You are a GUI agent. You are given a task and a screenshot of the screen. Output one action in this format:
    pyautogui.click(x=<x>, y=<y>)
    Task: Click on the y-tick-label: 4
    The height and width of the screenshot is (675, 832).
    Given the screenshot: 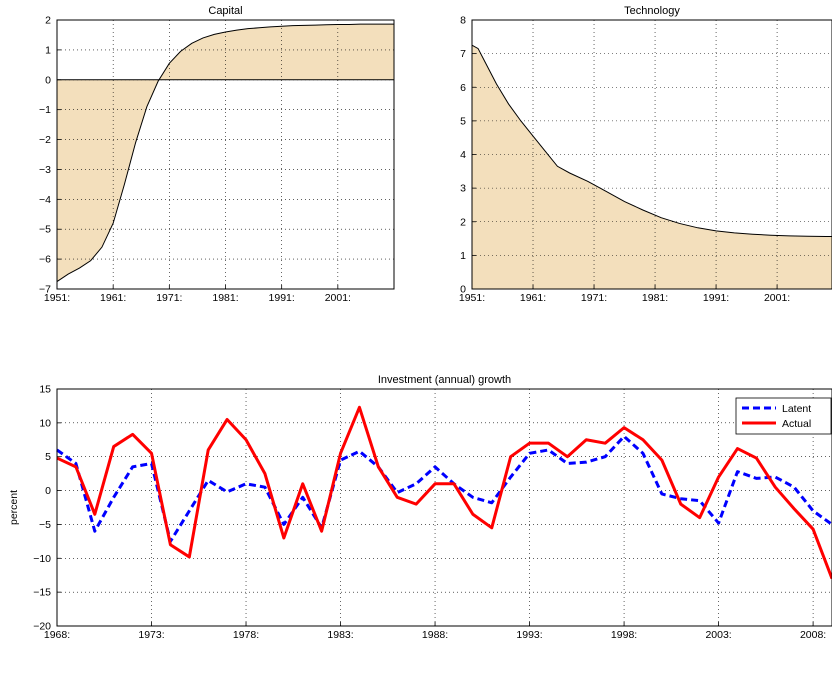 What is the action you would take?
    pyautogui.click(x=463, y=155)
    